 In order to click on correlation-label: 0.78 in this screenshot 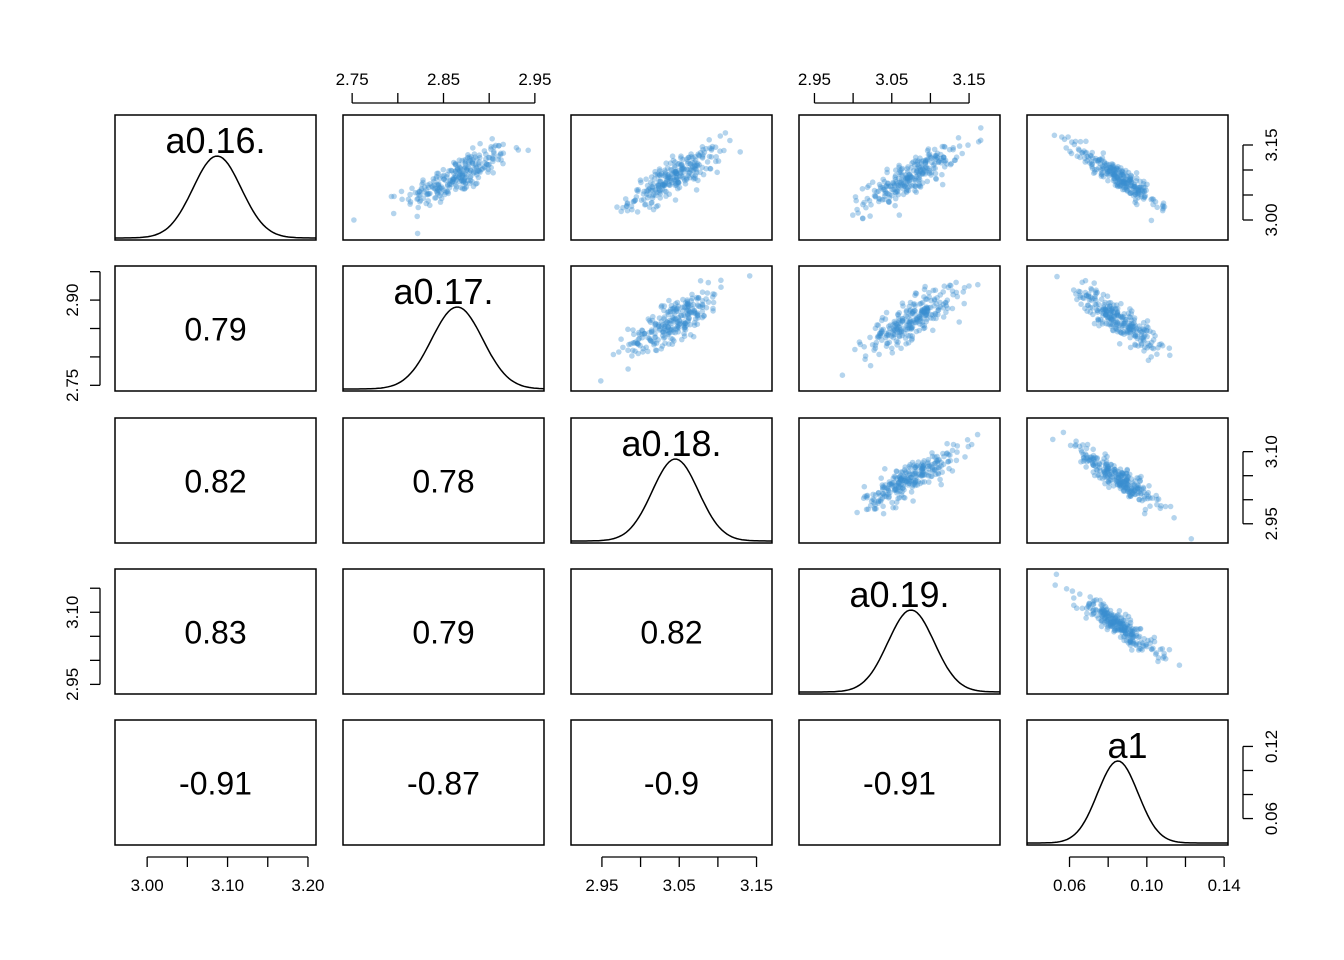, I will do `click(443, 482)`.